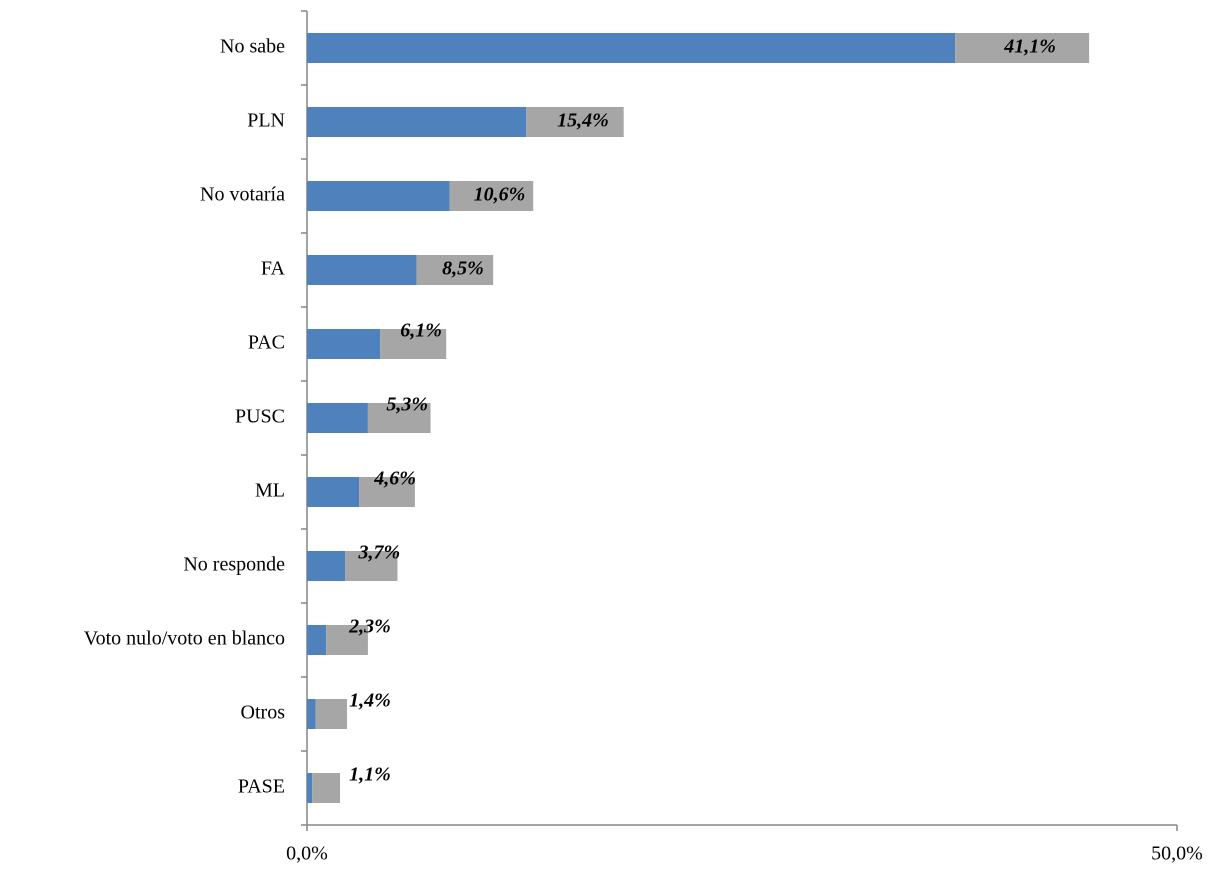 Image resolution: width=1219 pixels, height=869 pixels. Describe the element at coordinates (370, 701) in the screenshot. I see `value-label: 1,4%` at that location.